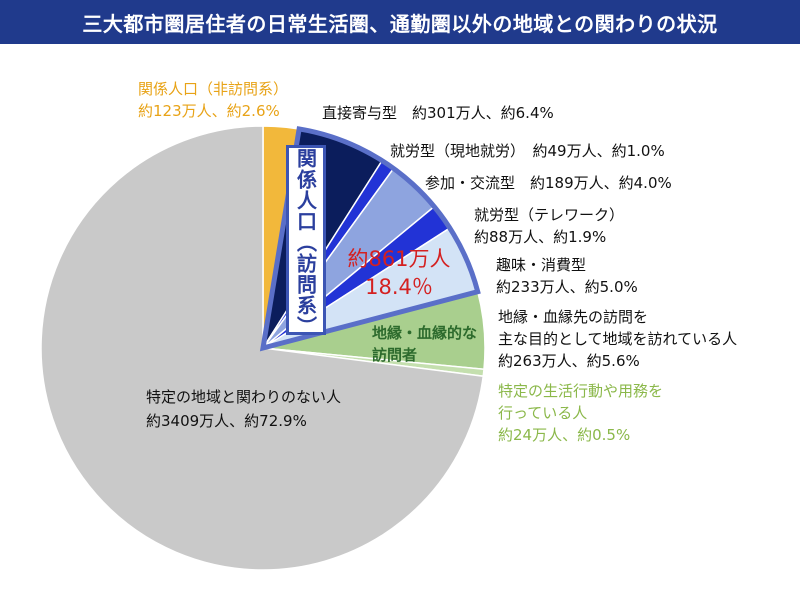  Describe the element at coordinates (549, 215) in the screenshot. I see `label-telework-1: 就労型（テレワーク）` at that location.